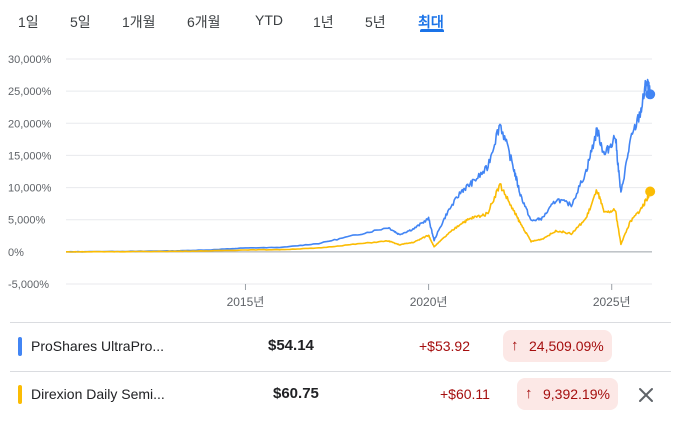 The height and width of the screenshot is (427, 681). I want to click on range-tabs: 1일 5일 1개월 6개월 YTD 1년 5년 최대, so click(340, 20).